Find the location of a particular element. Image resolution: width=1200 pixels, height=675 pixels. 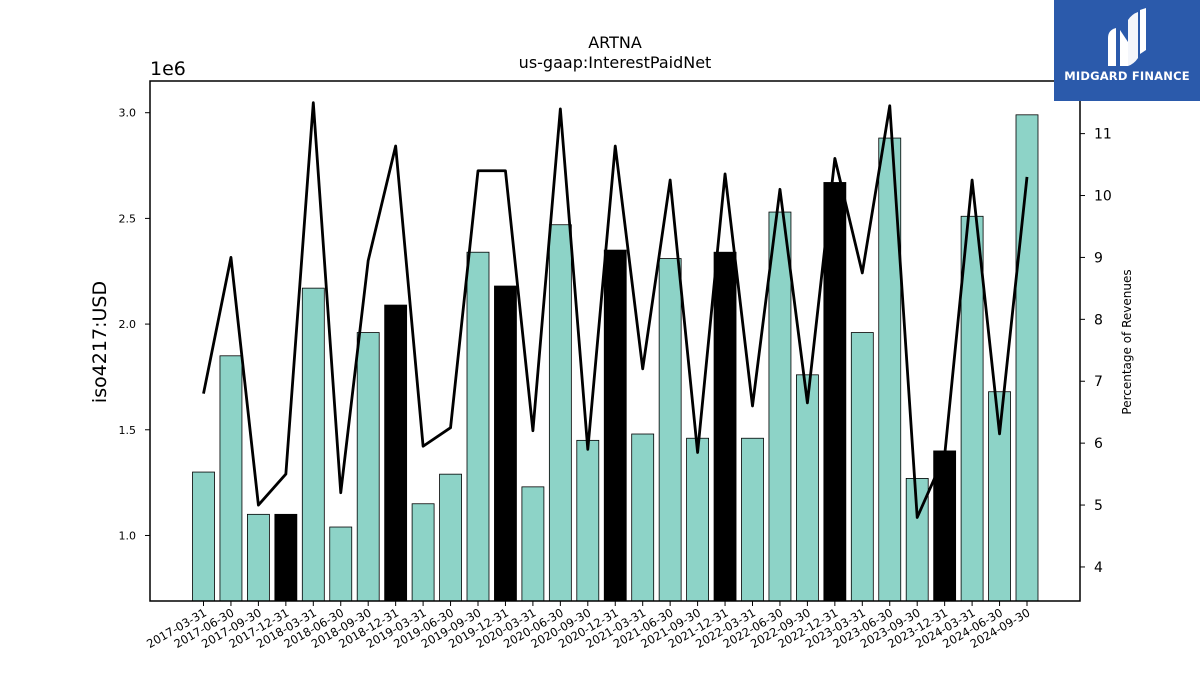

y2-tick-label: 7 is located at coordinates (1098, 382).